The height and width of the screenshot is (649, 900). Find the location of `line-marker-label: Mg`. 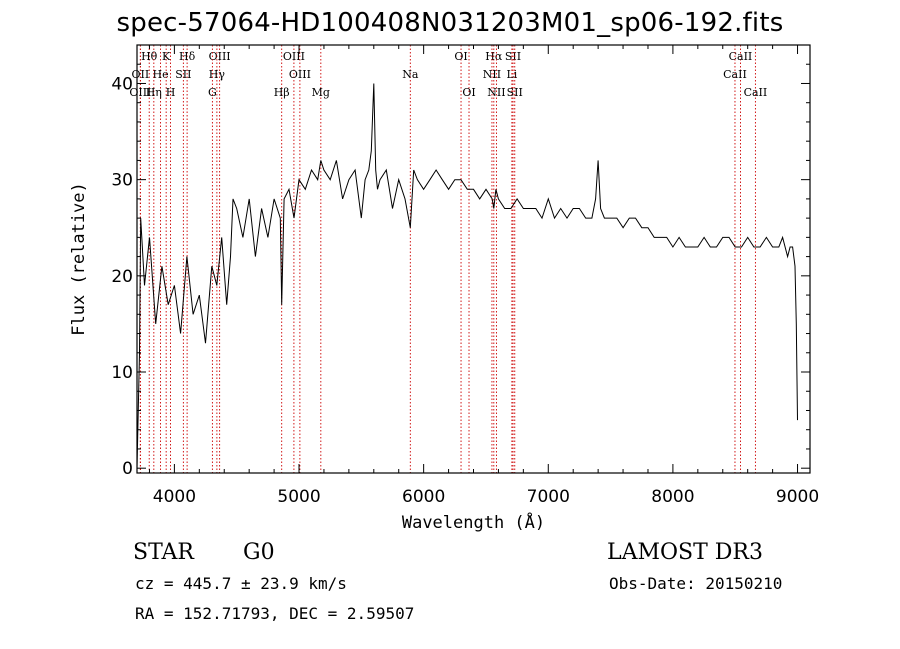

line-marker-label: Mg is located at coordinates (321, 92).